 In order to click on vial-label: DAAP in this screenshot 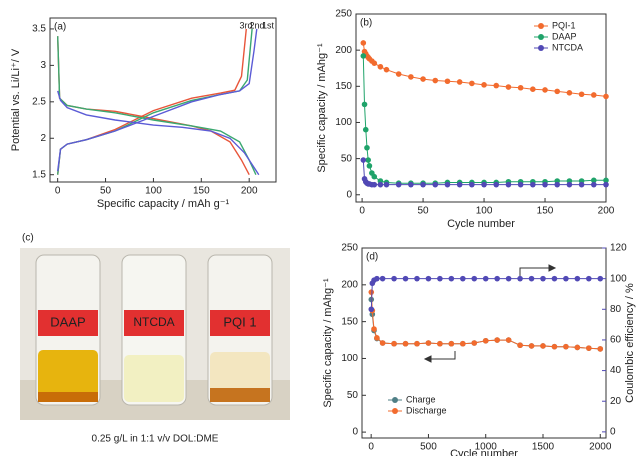, I will do `click(67, 321)`.